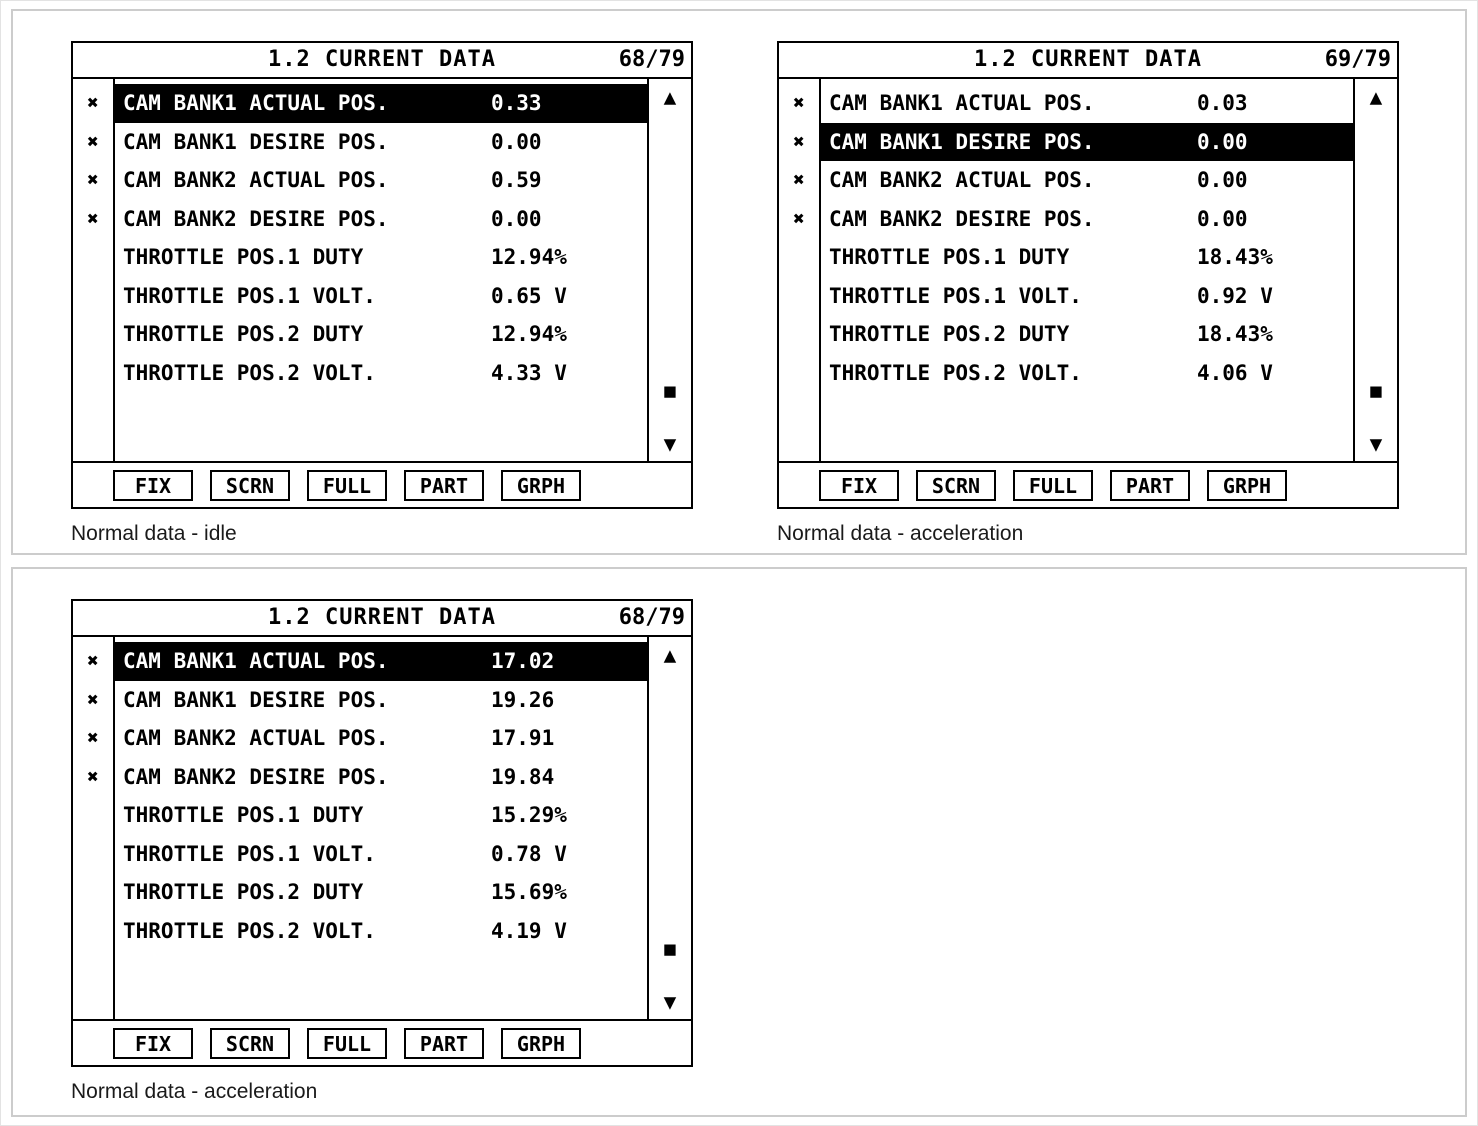 The width and height of the screenshot is (1478, 1126). I want to click on parameter-label: THROTTLE POS.2 DUTY, so click(243, 334).